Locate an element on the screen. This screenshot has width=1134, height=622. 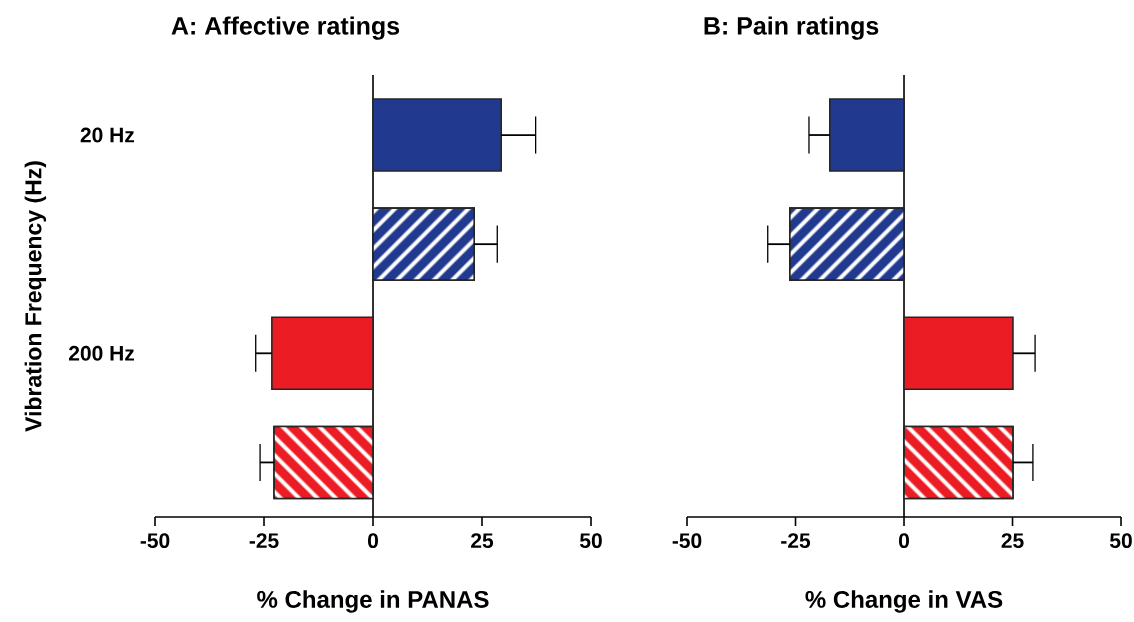
y-tick-label: 200 Hz is located at coordinates (101, 353).